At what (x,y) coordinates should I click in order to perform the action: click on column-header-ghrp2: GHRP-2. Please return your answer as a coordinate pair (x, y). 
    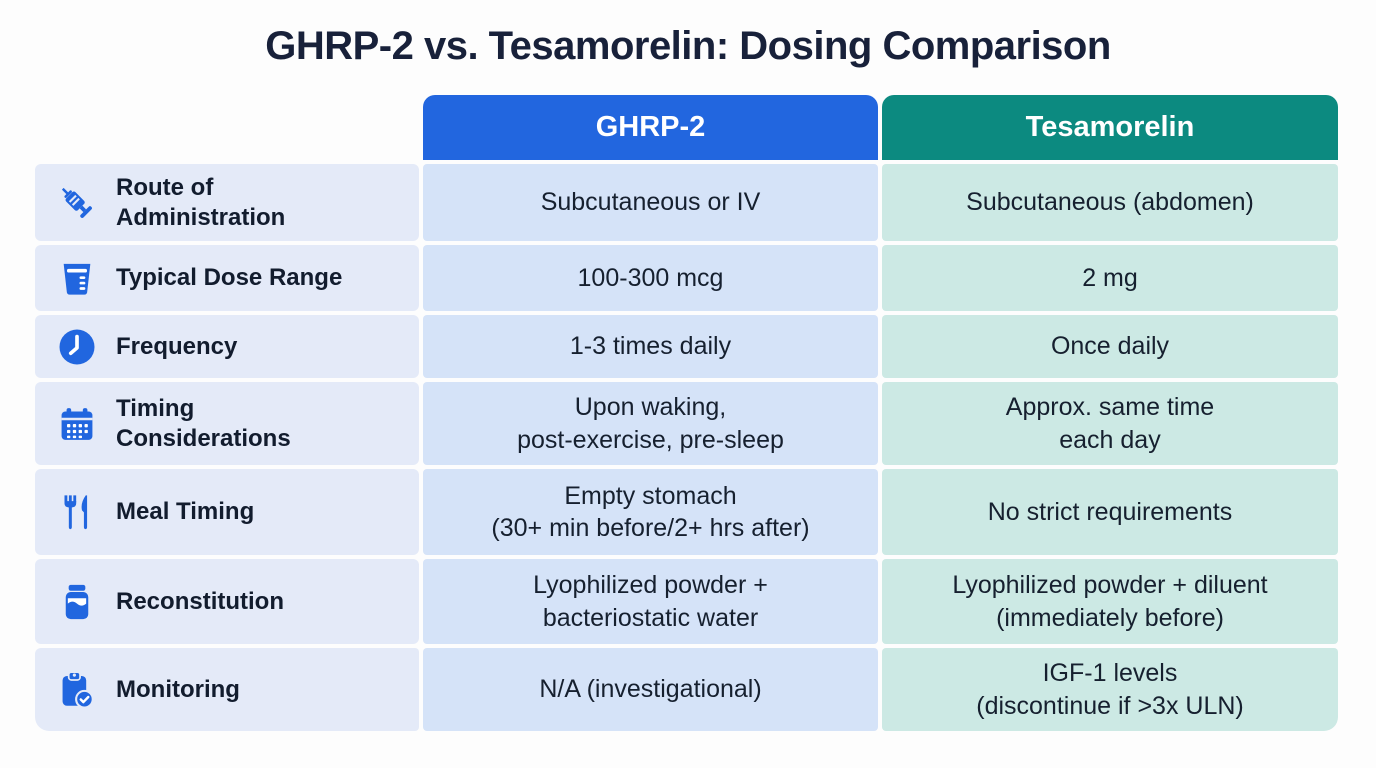
    Looking at the image, I should click on (650, 127).